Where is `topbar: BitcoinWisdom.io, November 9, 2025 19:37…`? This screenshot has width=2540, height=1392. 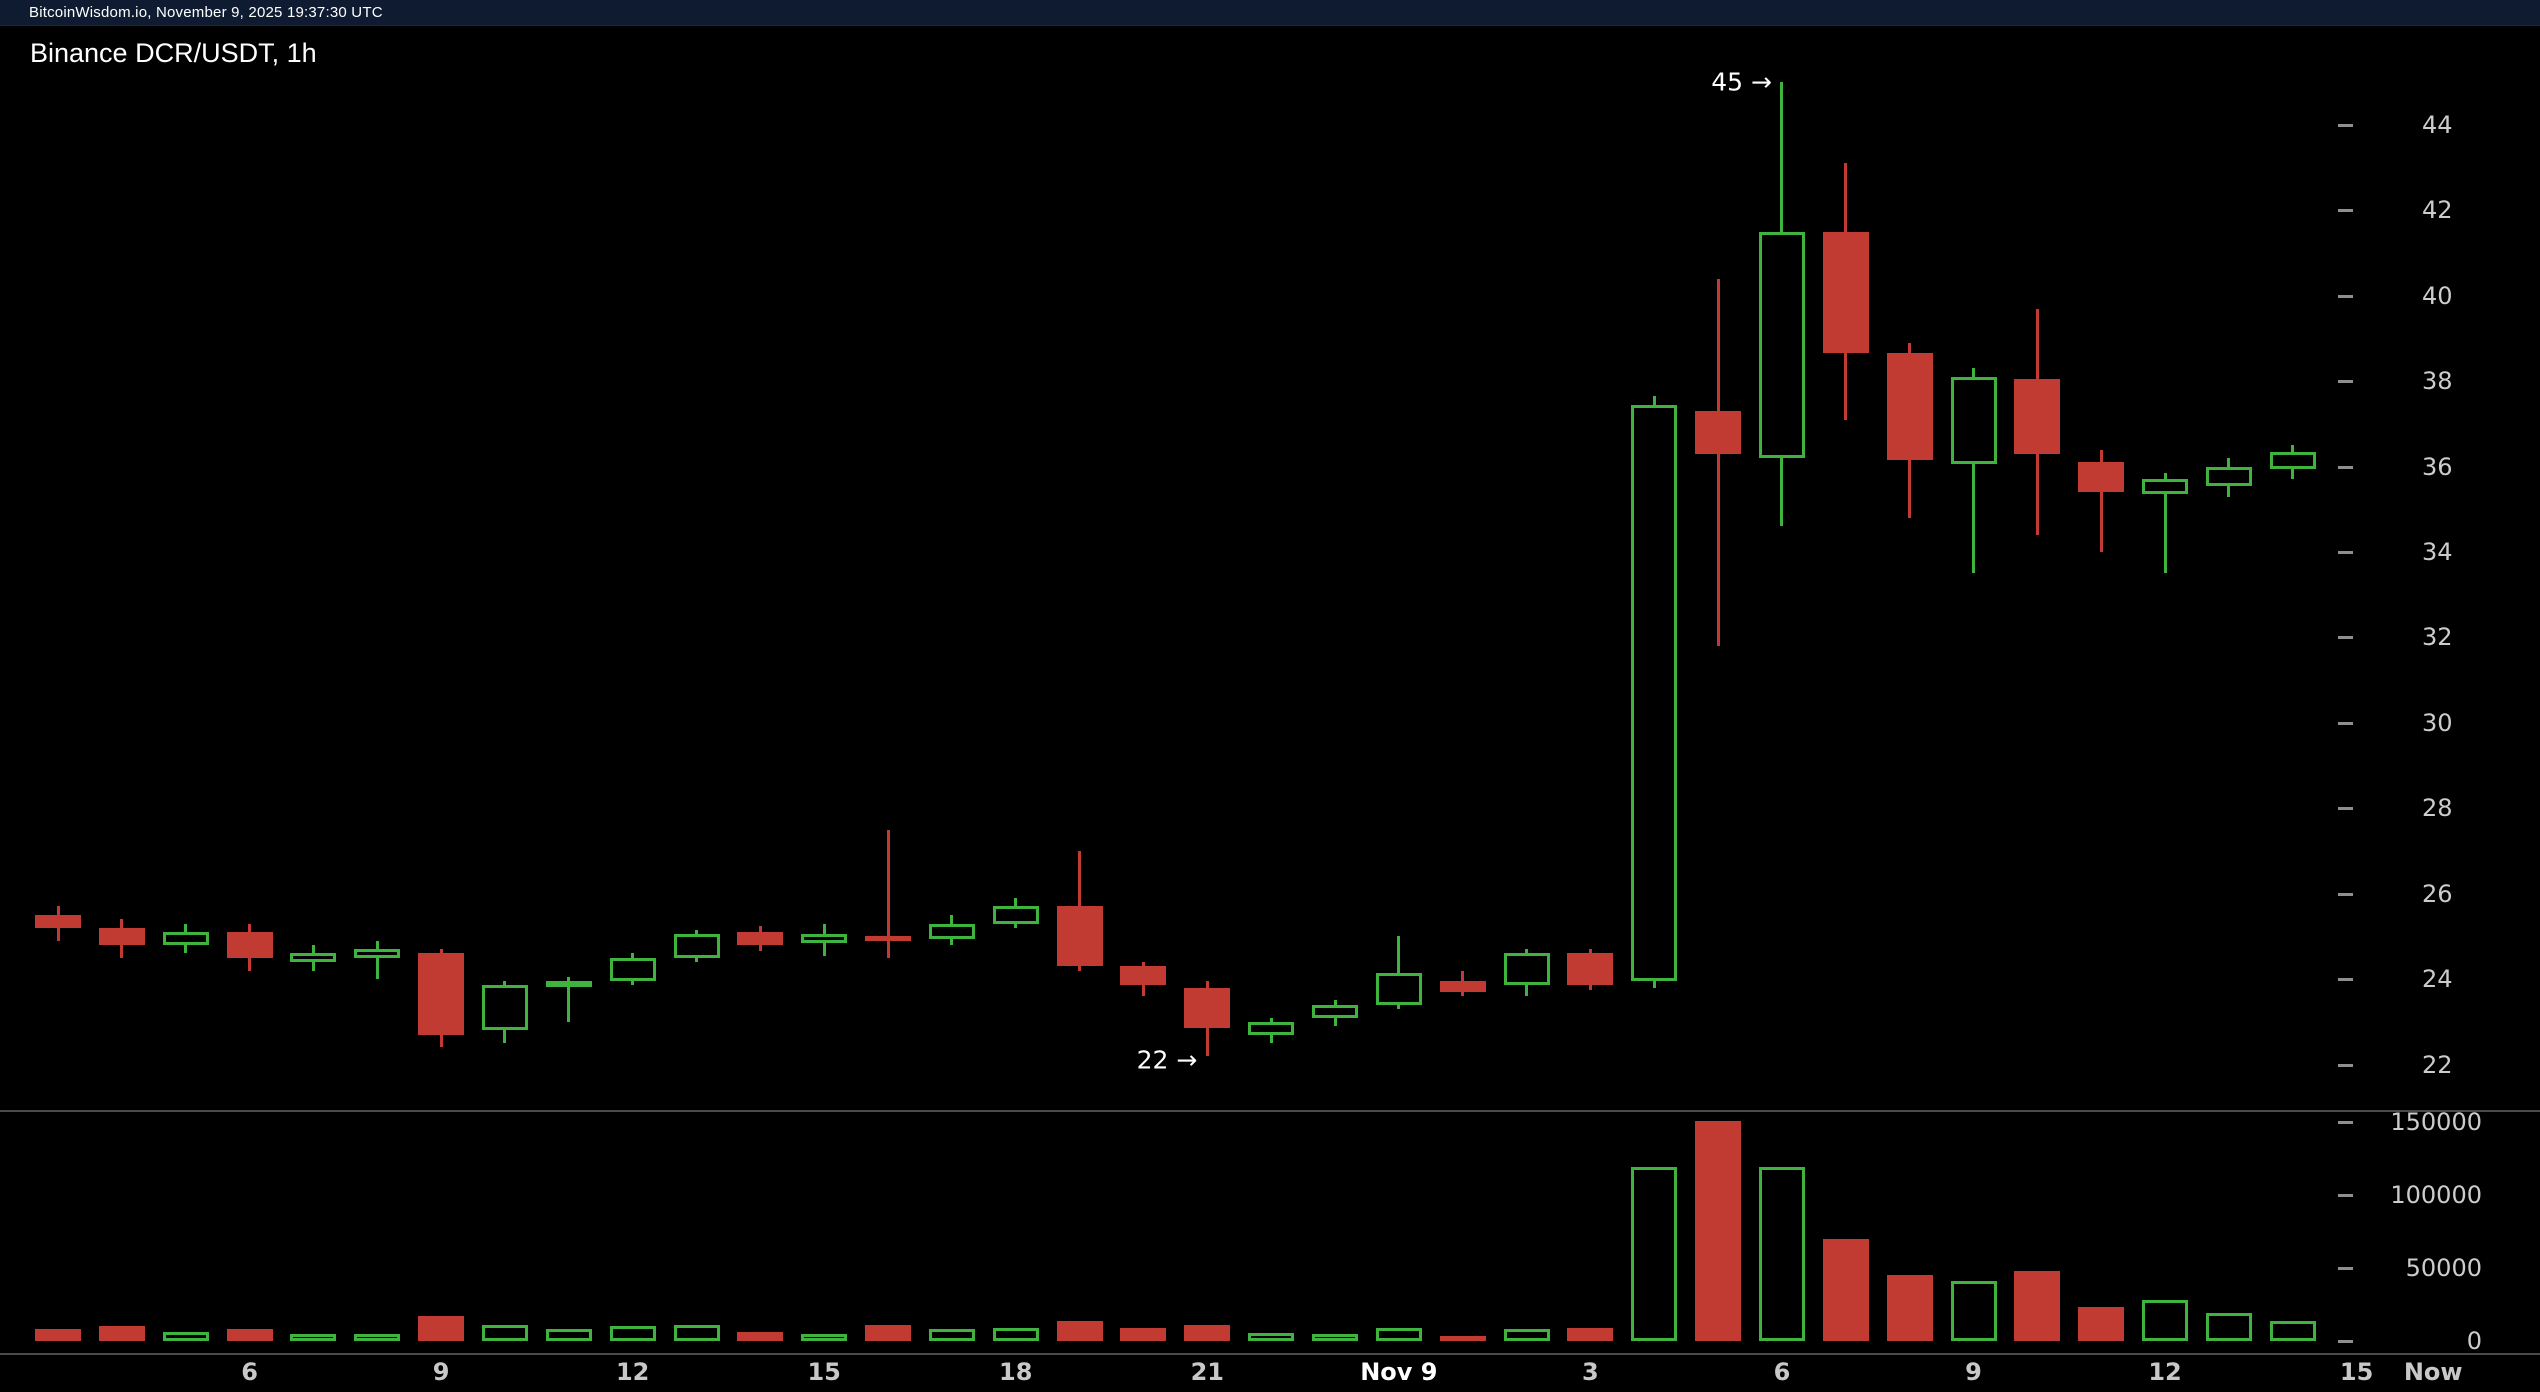
topbar: BitcoinWisdom.io, November 9, 2025 19:37… is located at coordinates (1270, 13).